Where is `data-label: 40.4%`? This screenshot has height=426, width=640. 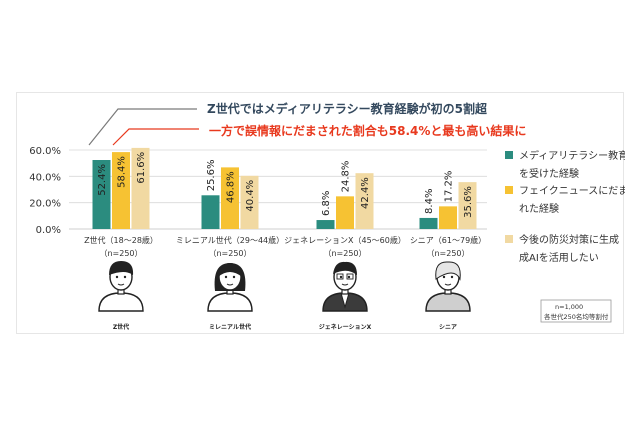 data-label: 40.4% is located at coordinates (250, 196).